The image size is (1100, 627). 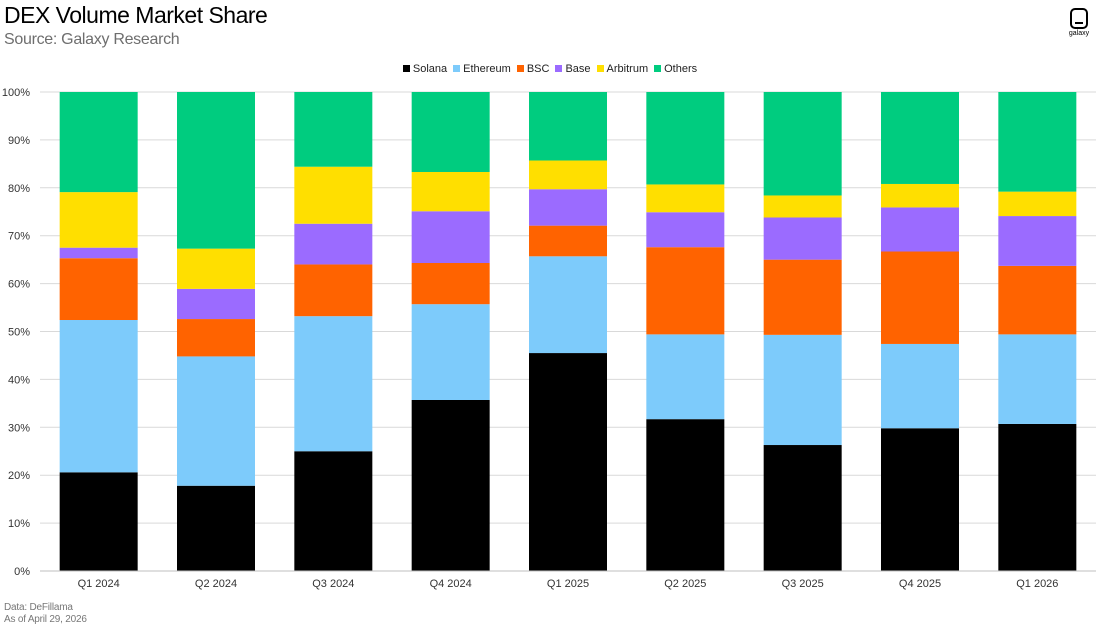 I want to click on data-source-note: Data: DeFillama, so click(x=38, y=607).